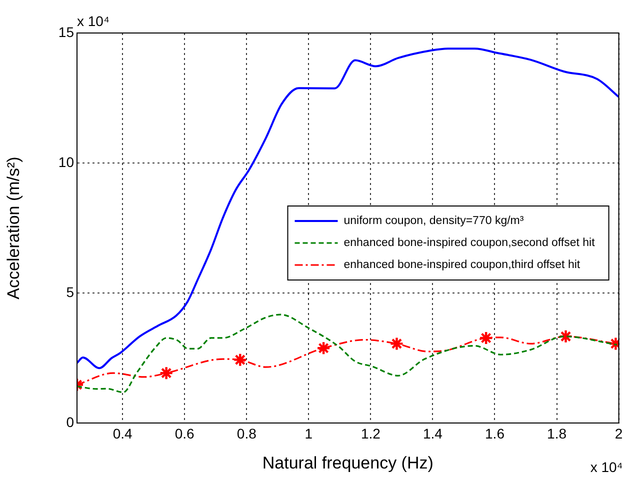 The image size is (627, 478). What do you see at coordinates (470, 243) in the screenshot?
I see `legend-label: enhanced bone-inspired coupon,second offset hit` at bounding box center [470, 243].